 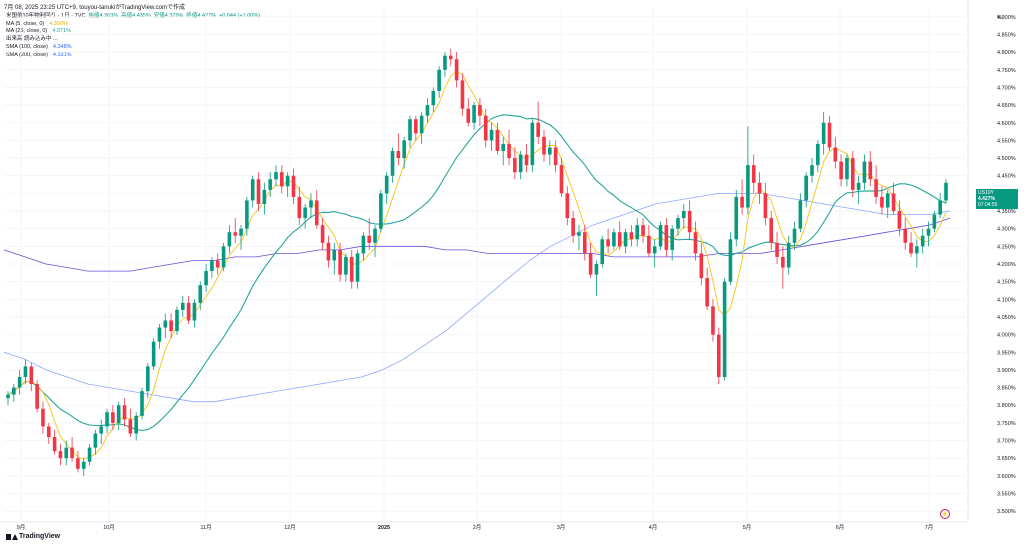 I want to click on y-tick-label: 4.250%, so click(x=1006, y=247).